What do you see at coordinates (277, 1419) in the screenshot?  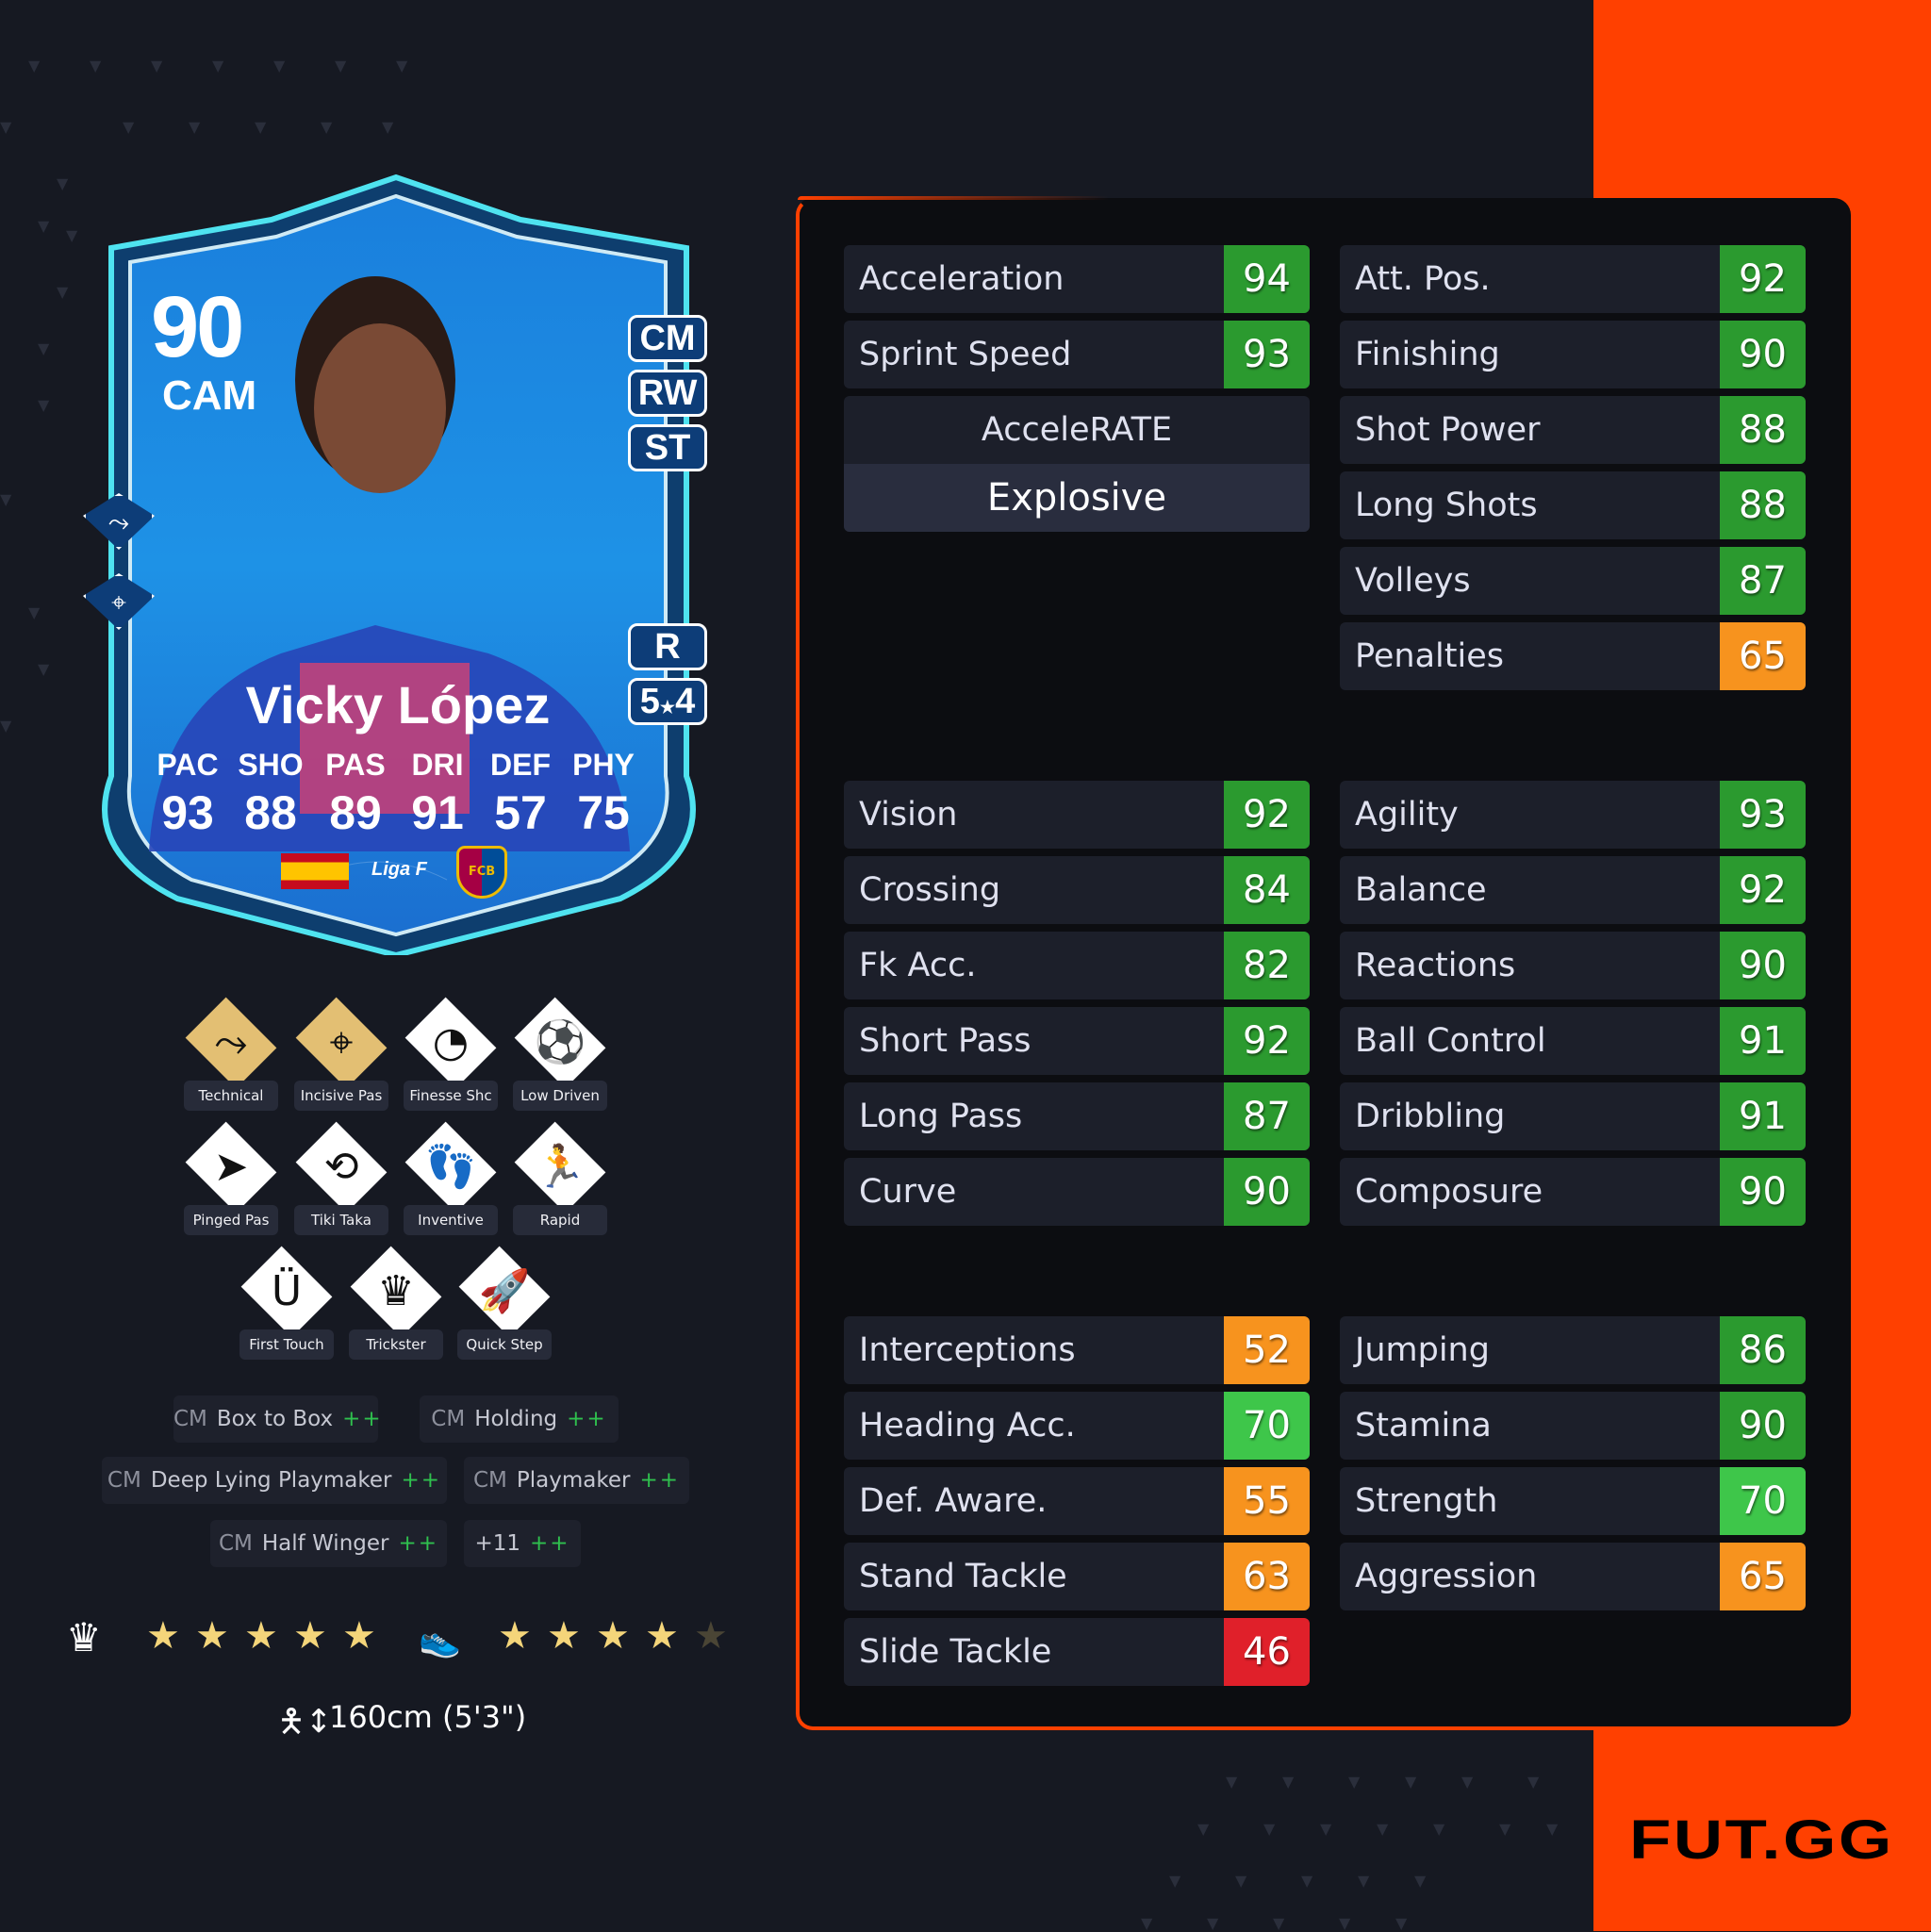 I see `role-chip: CM Box to Box ++` at bounding box center [277, 1419].